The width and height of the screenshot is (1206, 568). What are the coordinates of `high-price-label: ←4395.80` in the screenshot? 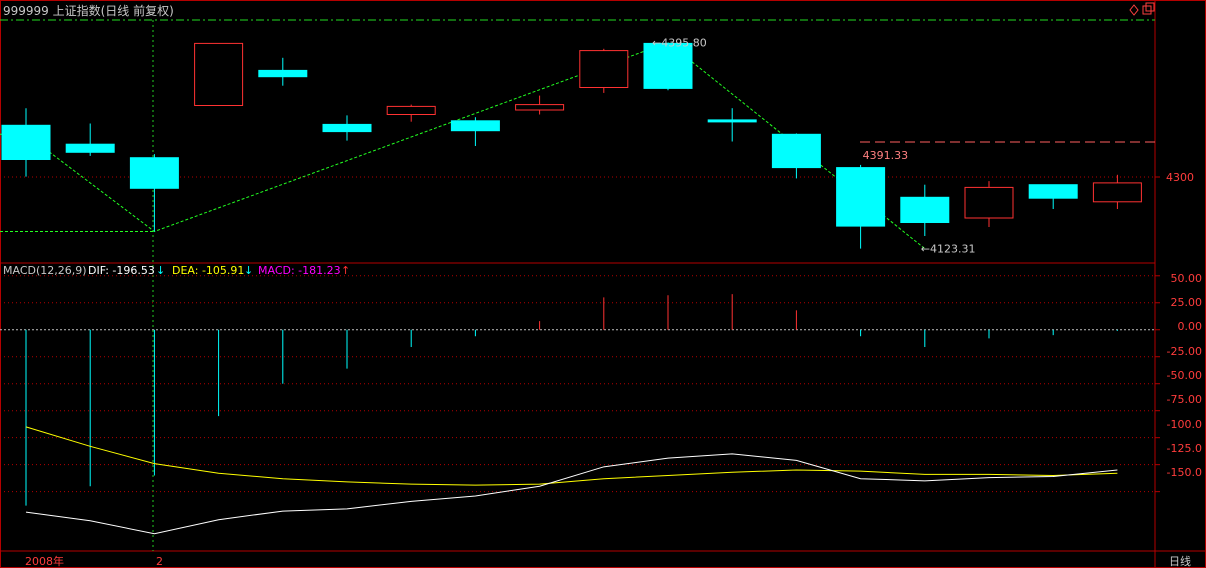 It's located at (679, 43).